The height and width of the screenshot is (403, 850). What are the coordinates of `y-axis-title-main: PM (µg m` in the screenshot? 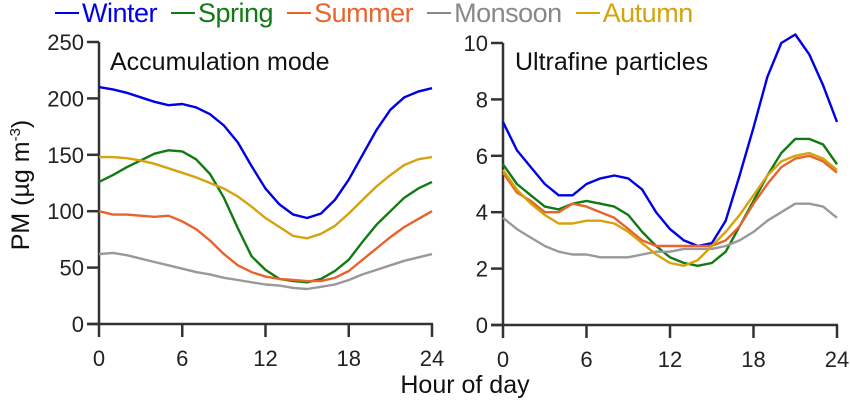 It's located at (21, 195).